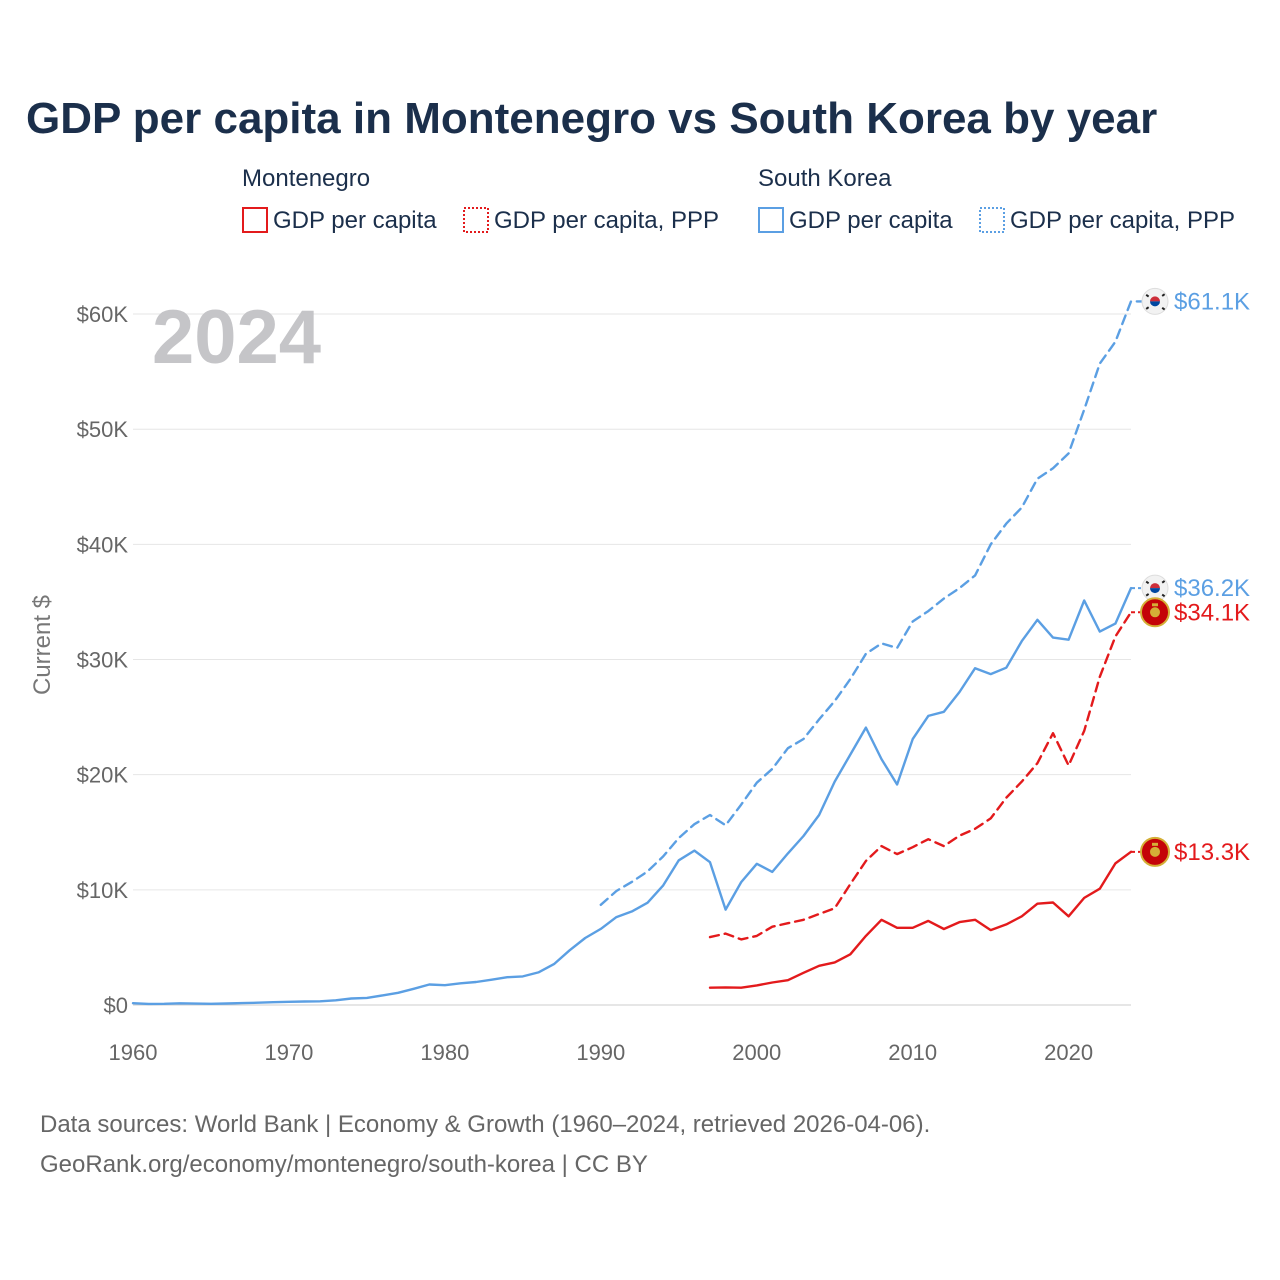  I want to click on x-tick-label: 2020, so click(1068, 1052).